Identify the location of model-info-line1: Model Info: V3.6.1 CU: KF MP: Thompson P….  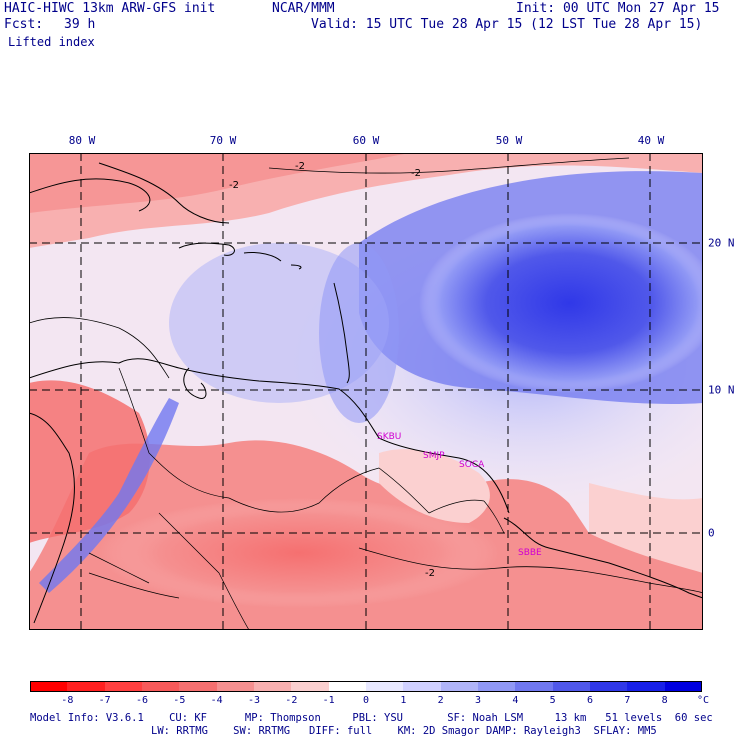
(371, 718).